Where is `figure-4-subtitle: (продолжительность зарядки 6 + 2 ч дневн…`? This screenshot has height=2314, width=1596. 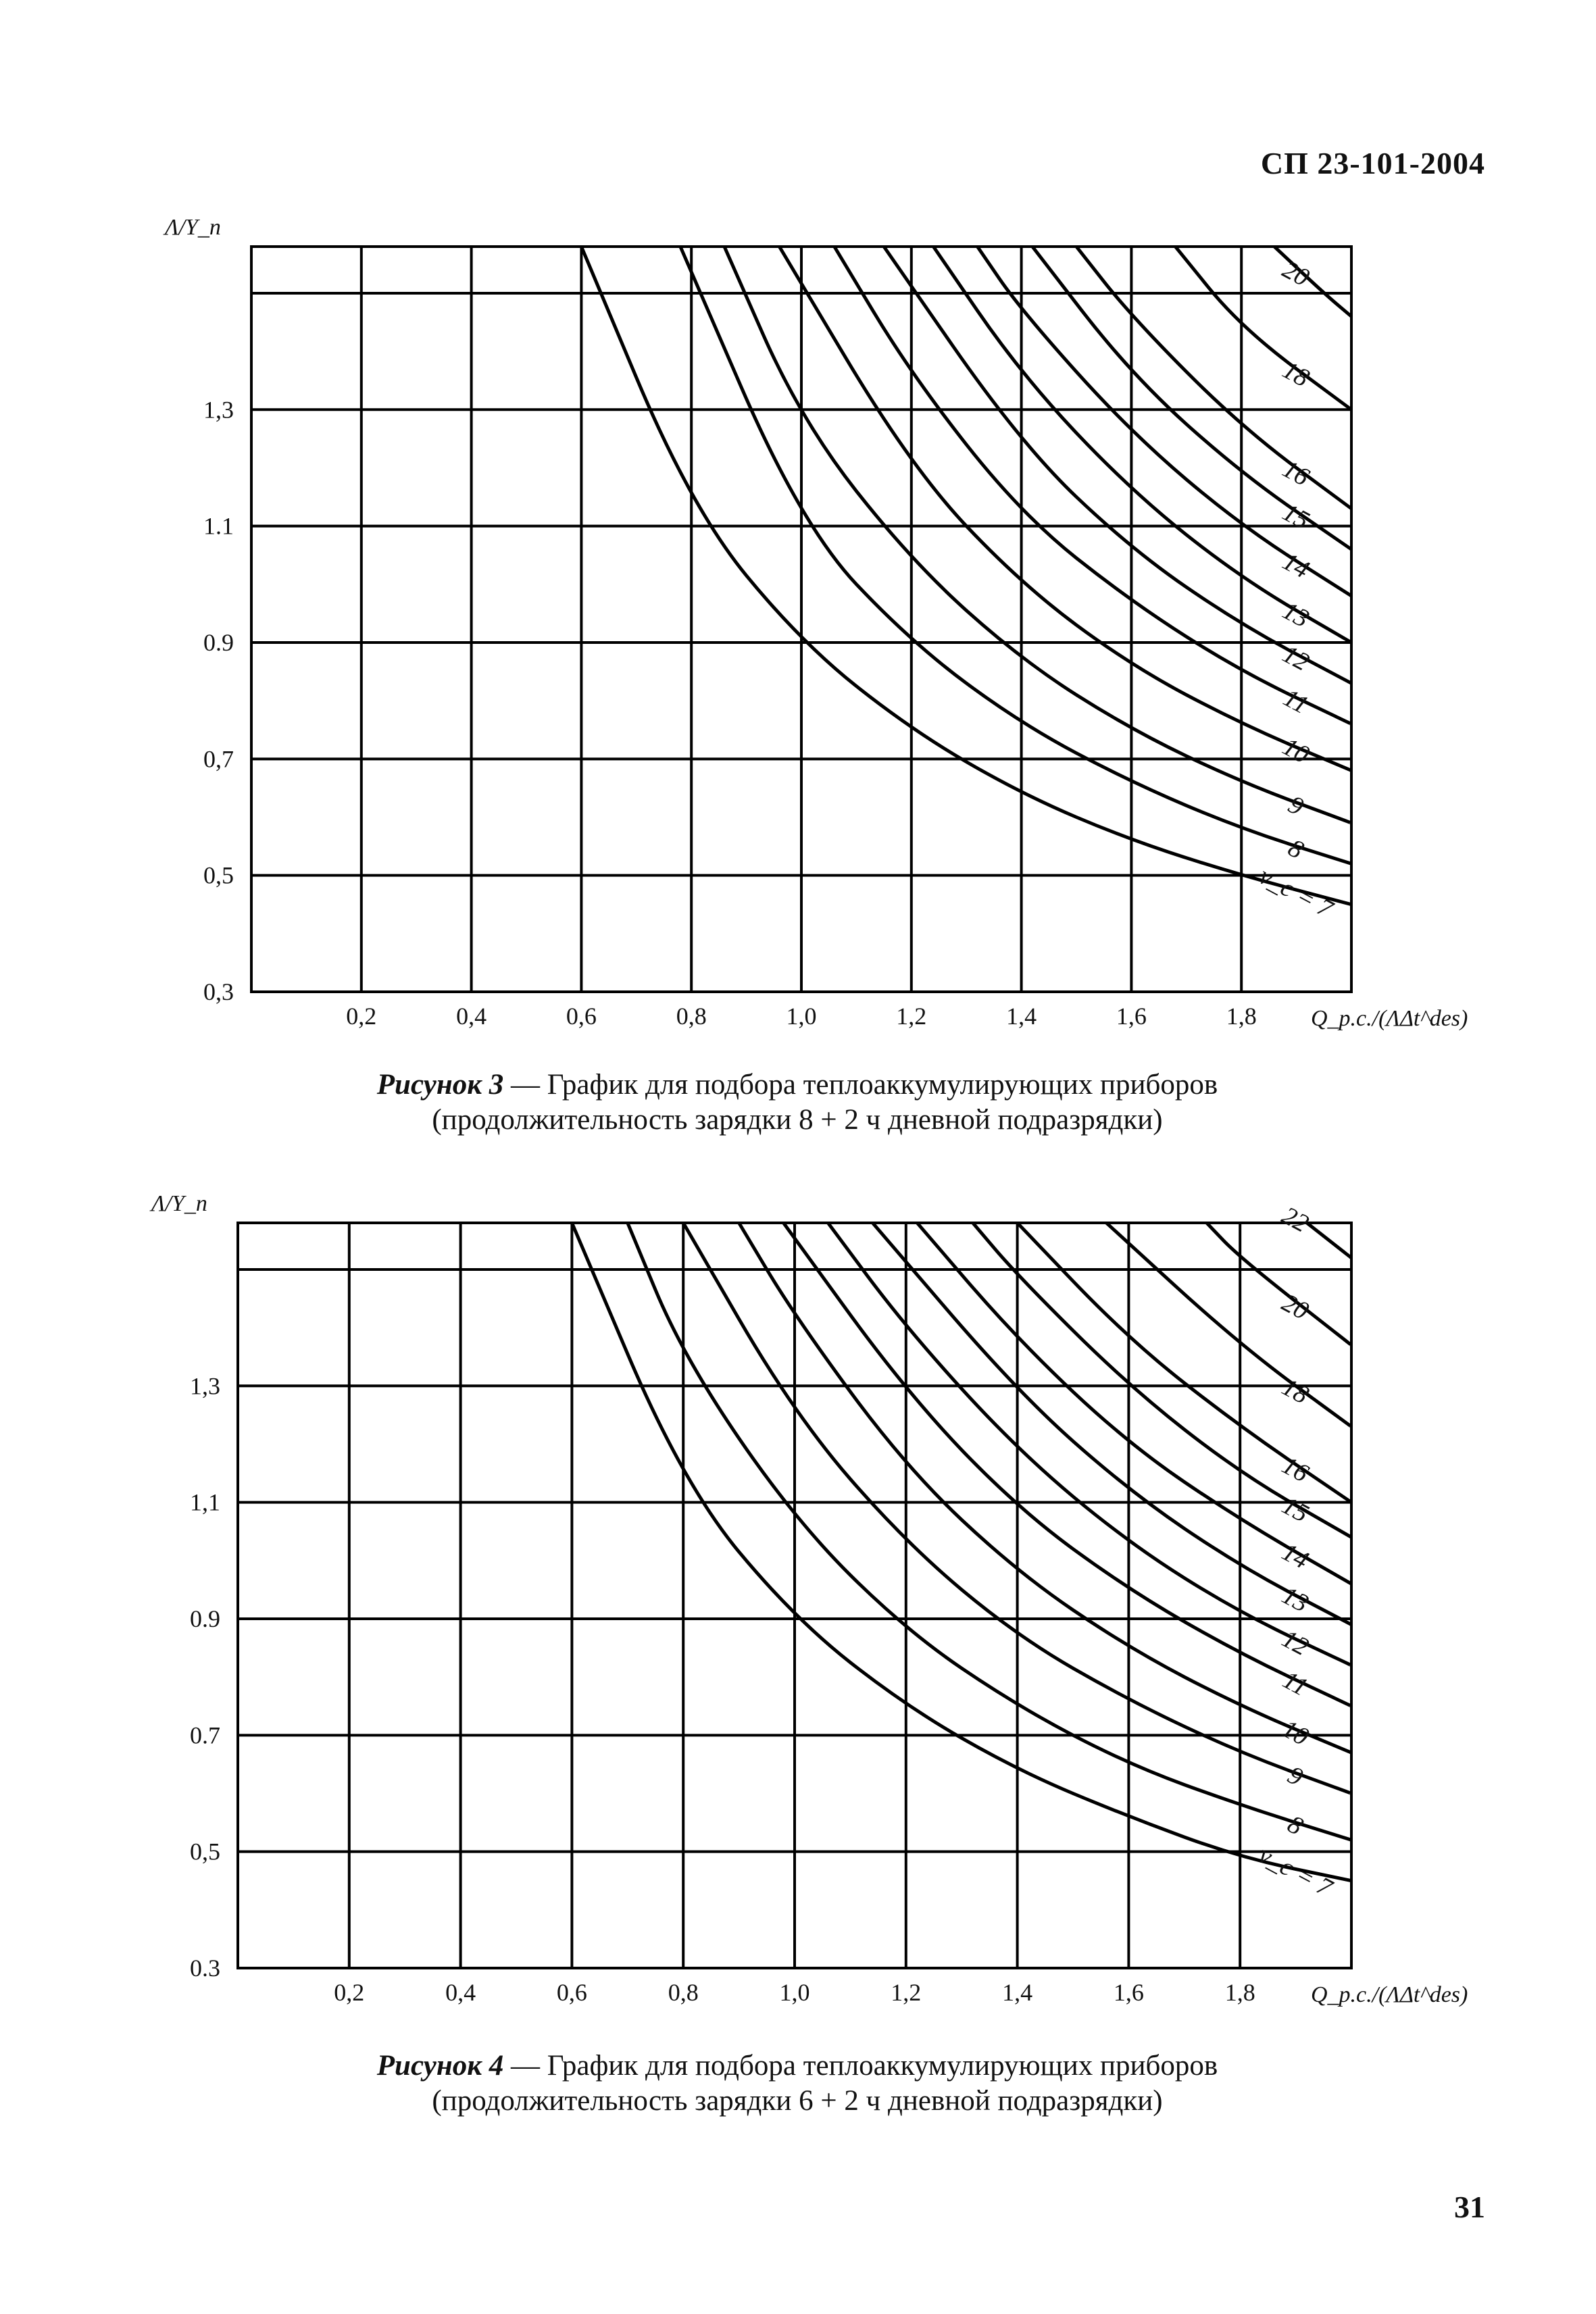 figure-4-subtitle: (продолжительность зарядки 6 + 2 ч дневн… is located at coordinates (798, 2101).